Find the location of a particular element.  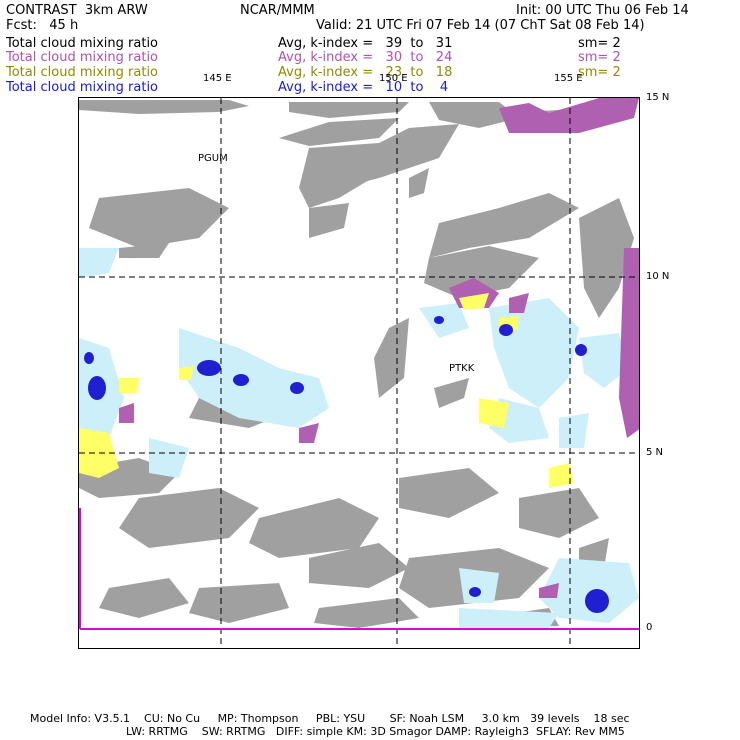

station-pgum: PGUM is located at coordinates (213, 158).